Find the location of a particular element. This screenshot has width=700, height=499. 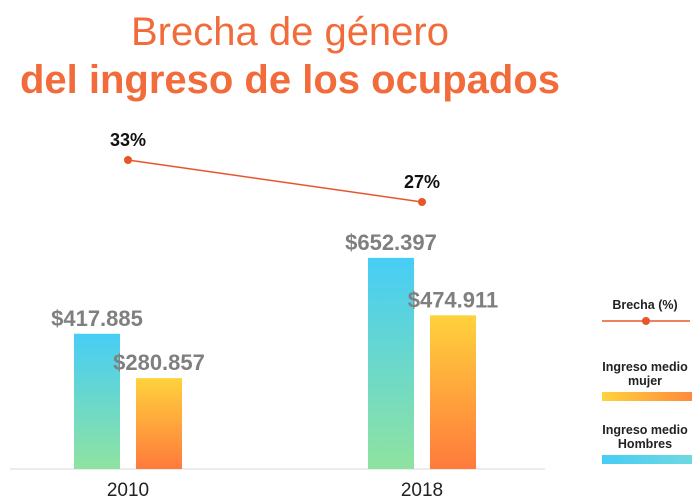

brecha-point-2018 is located at coordinates (422, 202).